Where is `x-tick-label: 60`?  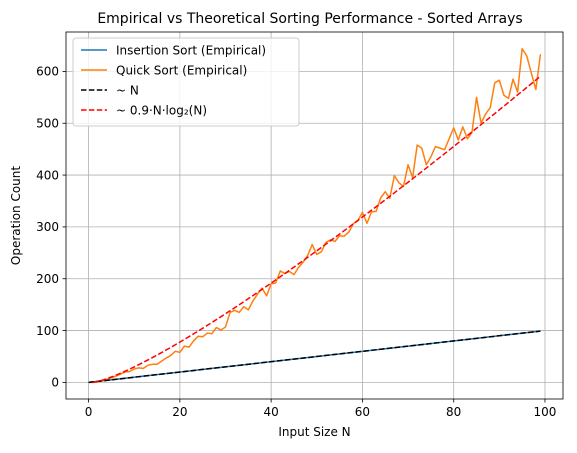 x-tick-label: 60 is located at coordinates (362, 412).